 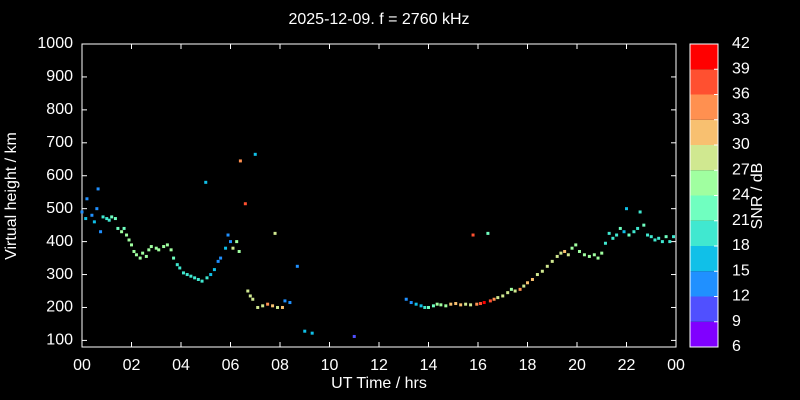 I want to click on colorbar-tick-label: 24, so click(x=741, y=195).